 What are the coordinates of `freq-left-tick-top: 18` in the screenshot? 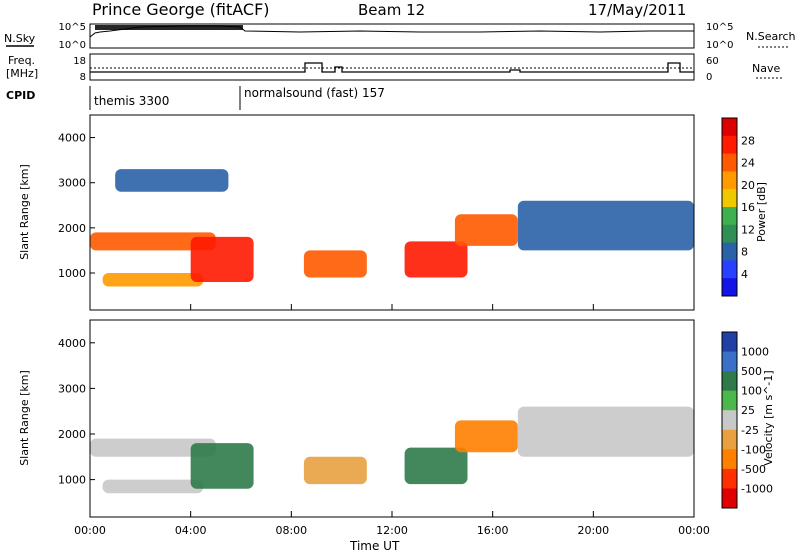 It's located at (79, 61).